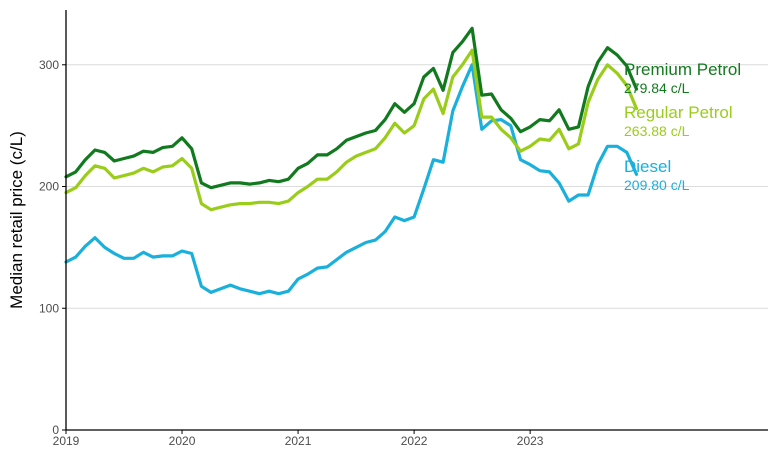 Image resolution: width=770 pixels, height=462 pixels. I want to click on value-diesel: 209.80 c/L, so click(657, 185).